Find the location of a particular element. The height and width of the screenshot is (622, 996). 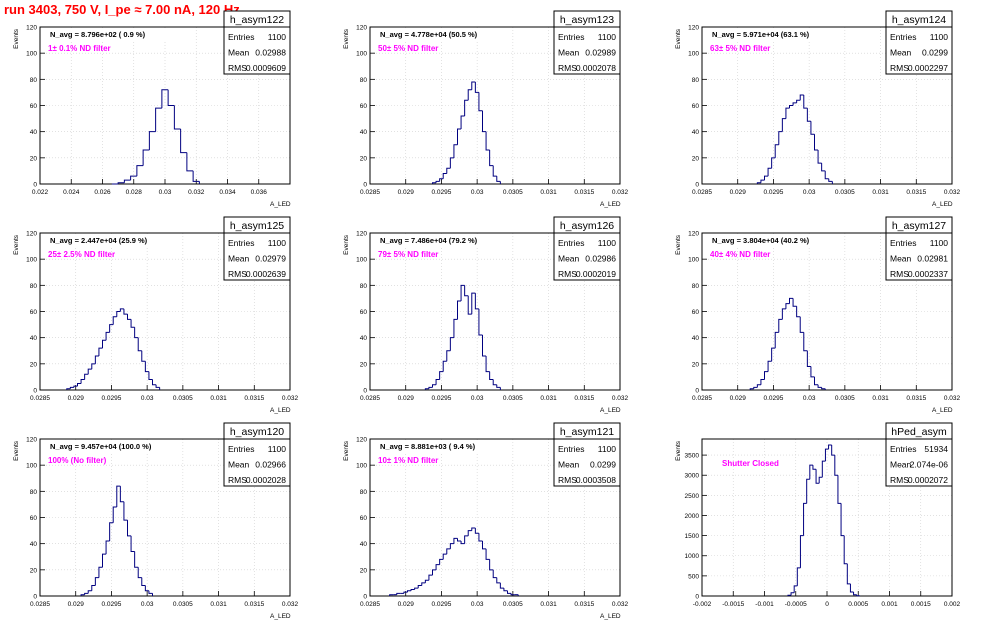

x-tick-label: 0.026 is located at coordinates (102, 192).